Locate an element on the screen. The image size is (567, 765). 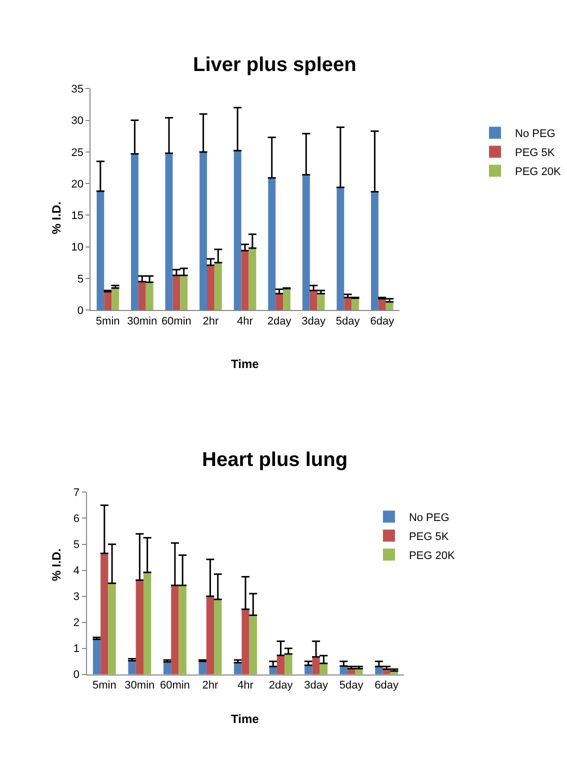
chart-title: Liver plus spleen is located at coordinates (274, 65).